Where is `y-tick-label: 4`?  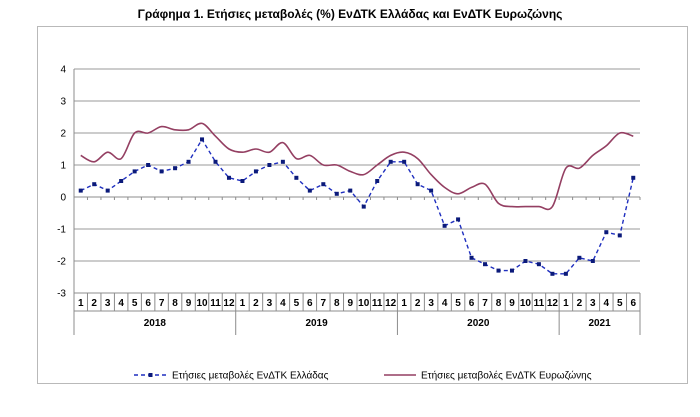
y-tick-label: 4 is located at coordinates (63, 70).